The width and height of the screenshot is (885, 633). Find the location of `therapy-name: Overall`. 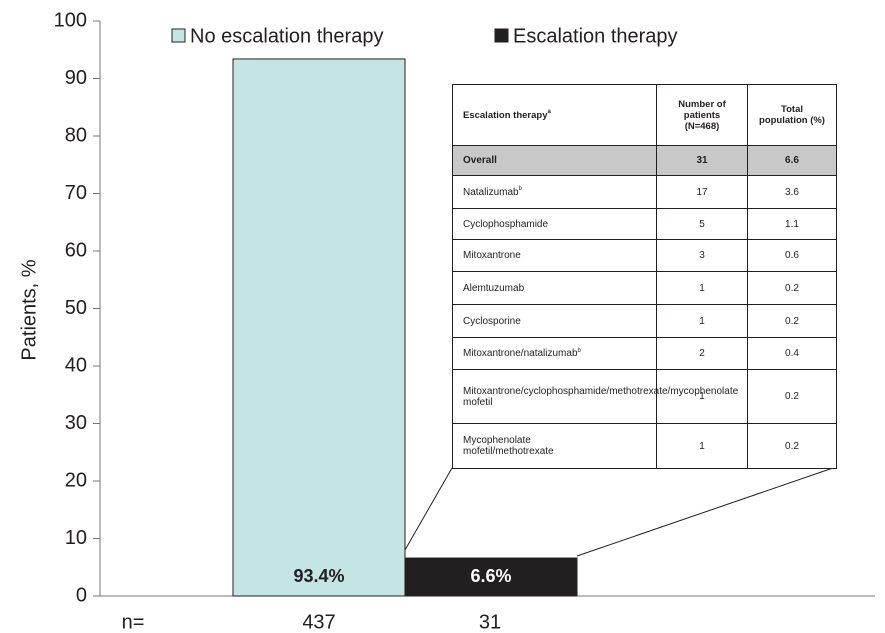

therapy-name: Overall is located at coordinates (480, 160).